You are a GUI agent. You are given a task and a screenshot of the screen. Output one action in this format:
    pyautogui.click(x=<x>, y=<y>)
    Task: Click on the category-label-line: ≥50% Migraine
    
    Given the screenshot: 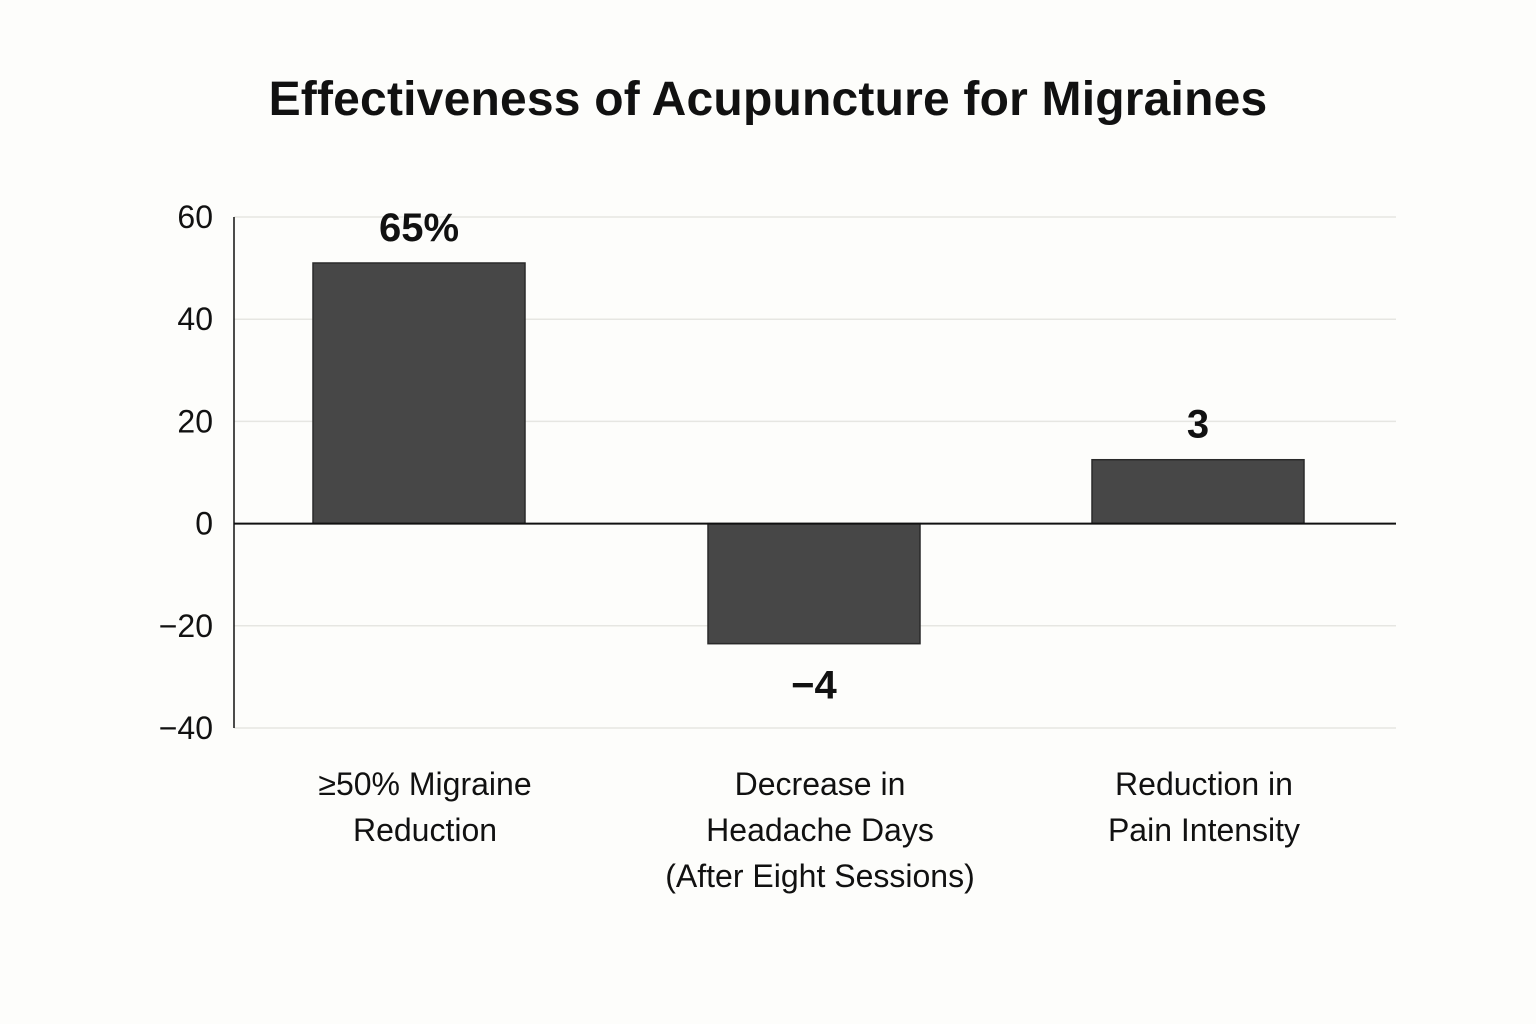 What is the action you would take?
    pyautogui.click(x=424, y=784)
    